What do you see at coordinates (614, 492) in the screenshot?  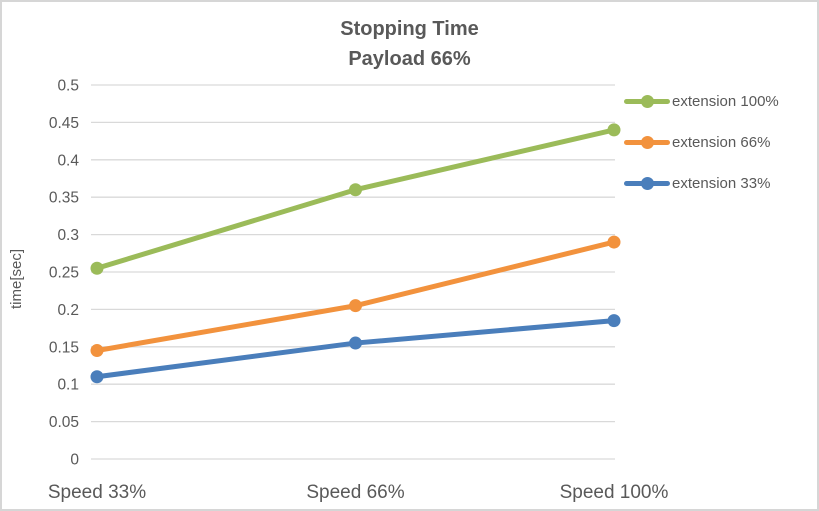 I see `x-tick-label: Speed 100%` at bounding box center [614, 492].